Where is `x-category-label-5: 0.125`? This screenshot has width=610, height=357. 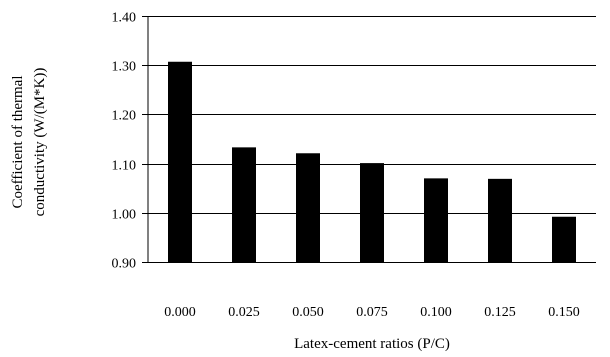 x-category-label-5: 0.125 is located at coordinates (500, 312).